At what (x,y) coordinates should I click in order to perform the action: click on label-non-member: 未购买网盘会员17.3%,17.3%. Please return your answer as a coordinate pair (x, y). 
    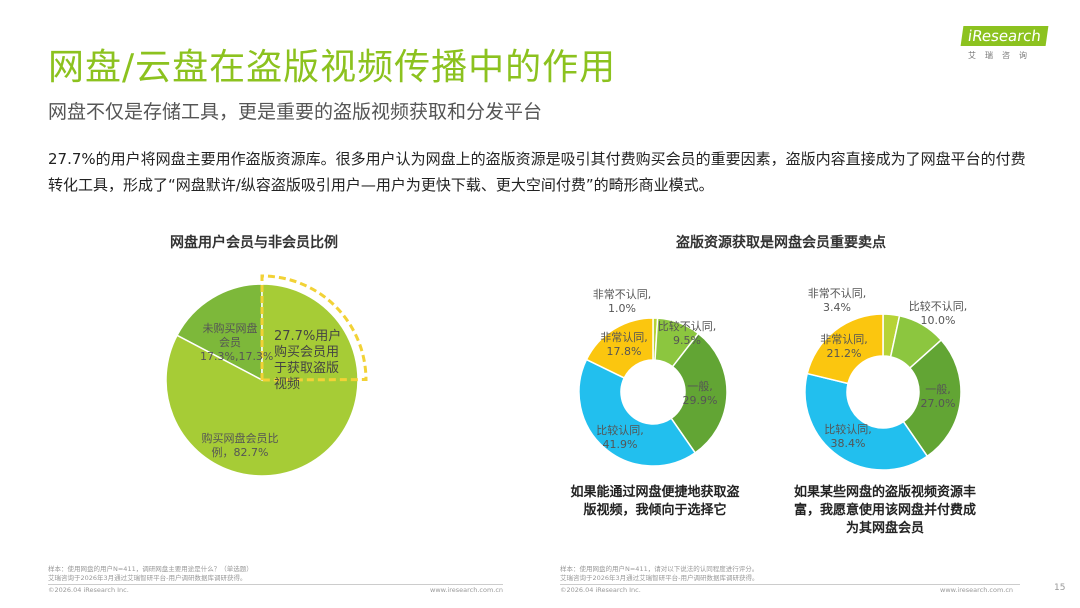
    Looking at the image, I should click on (237, 342).